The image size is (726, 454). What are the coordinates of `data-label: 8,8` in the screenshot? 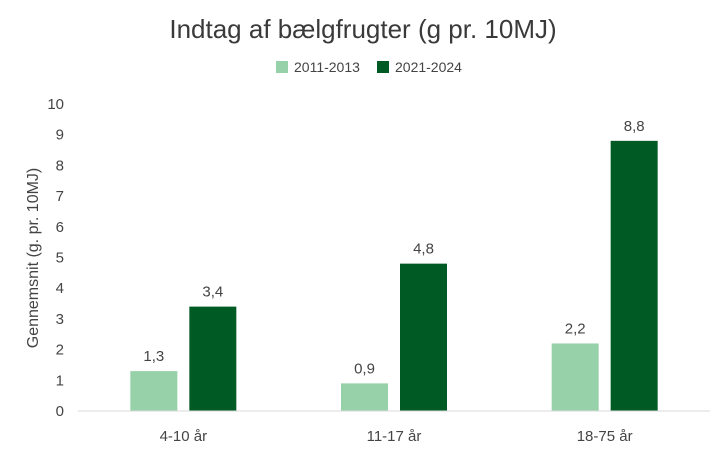 It's located at (634, 126).